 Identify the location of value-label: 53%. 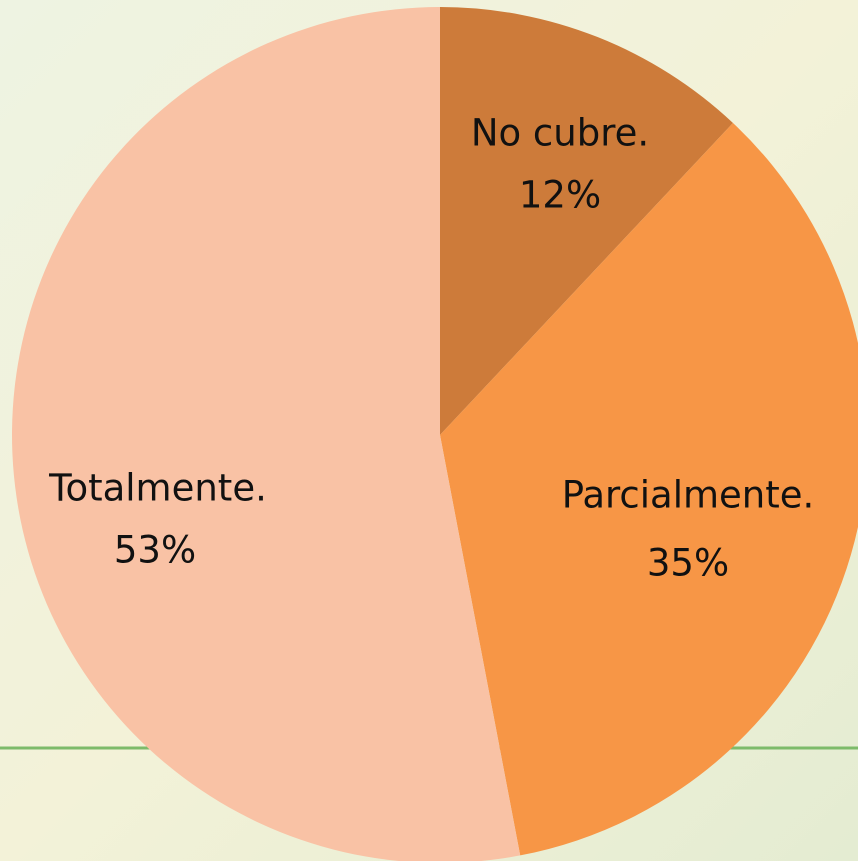
(155, 550).